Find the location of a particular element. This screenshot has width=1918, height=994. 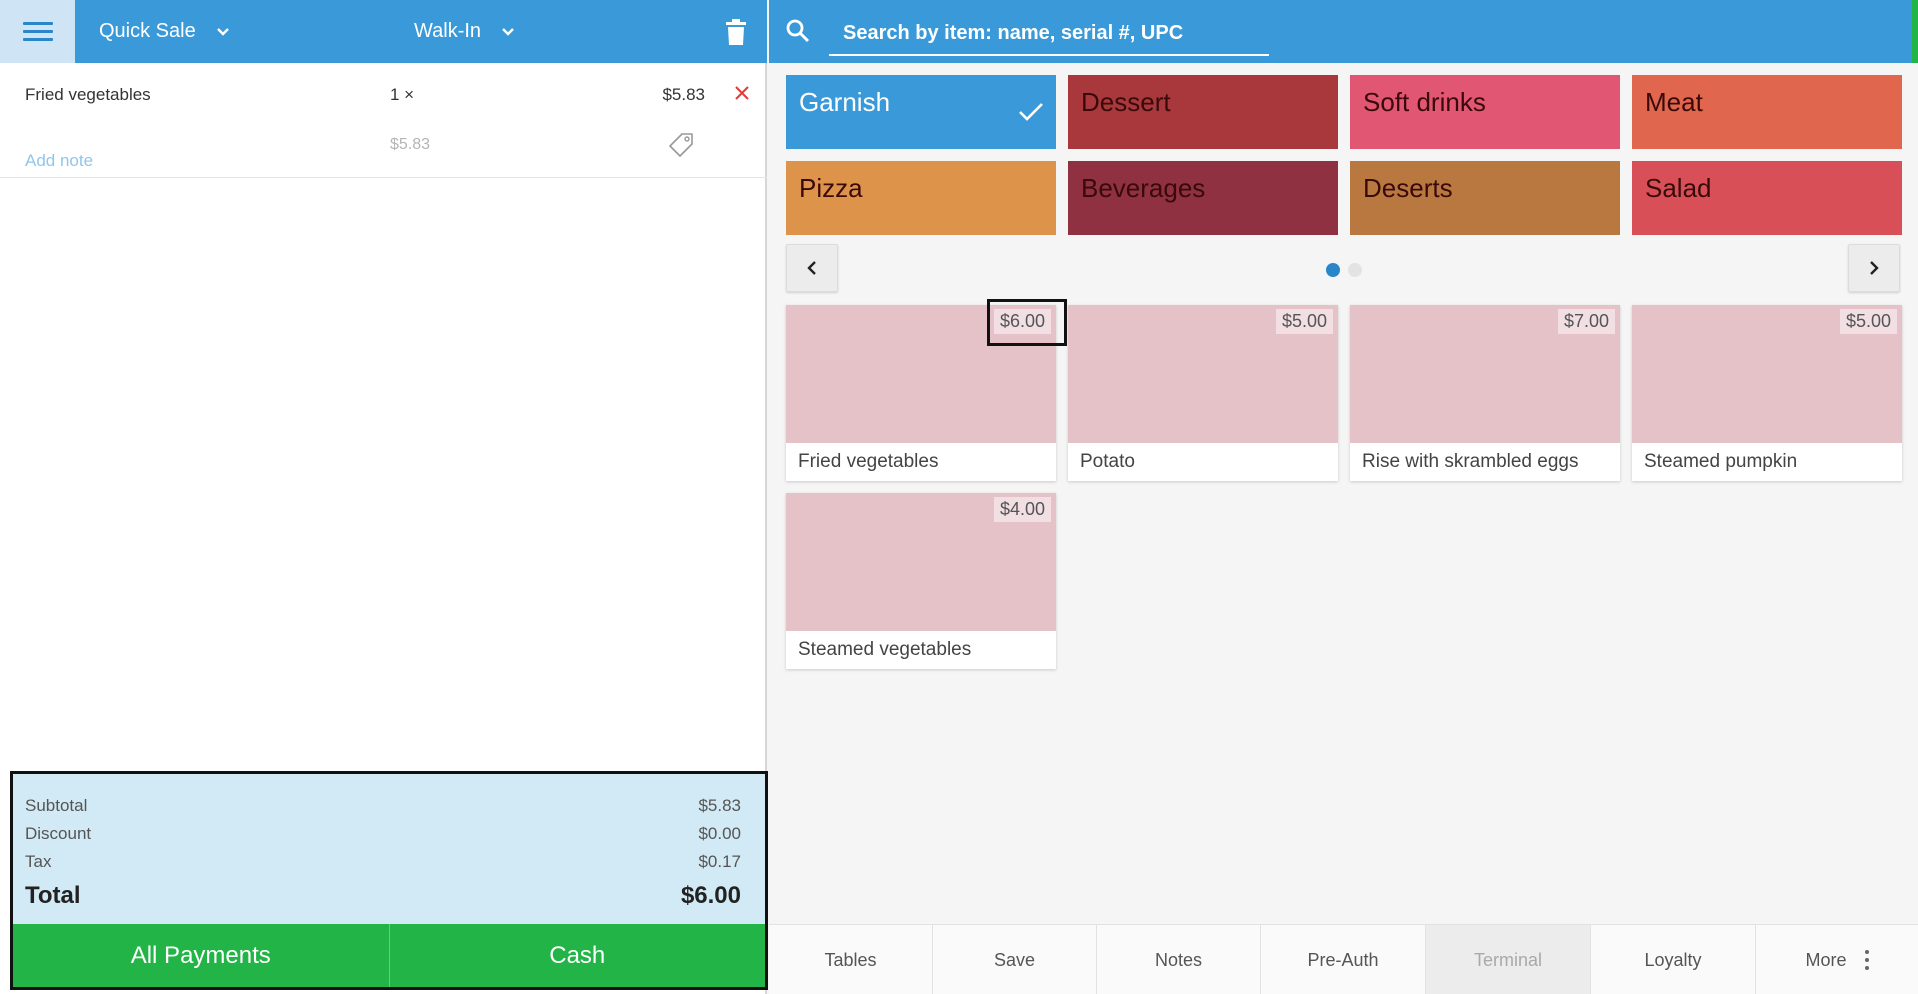

trash-icon is located at coordinates (736, 32).